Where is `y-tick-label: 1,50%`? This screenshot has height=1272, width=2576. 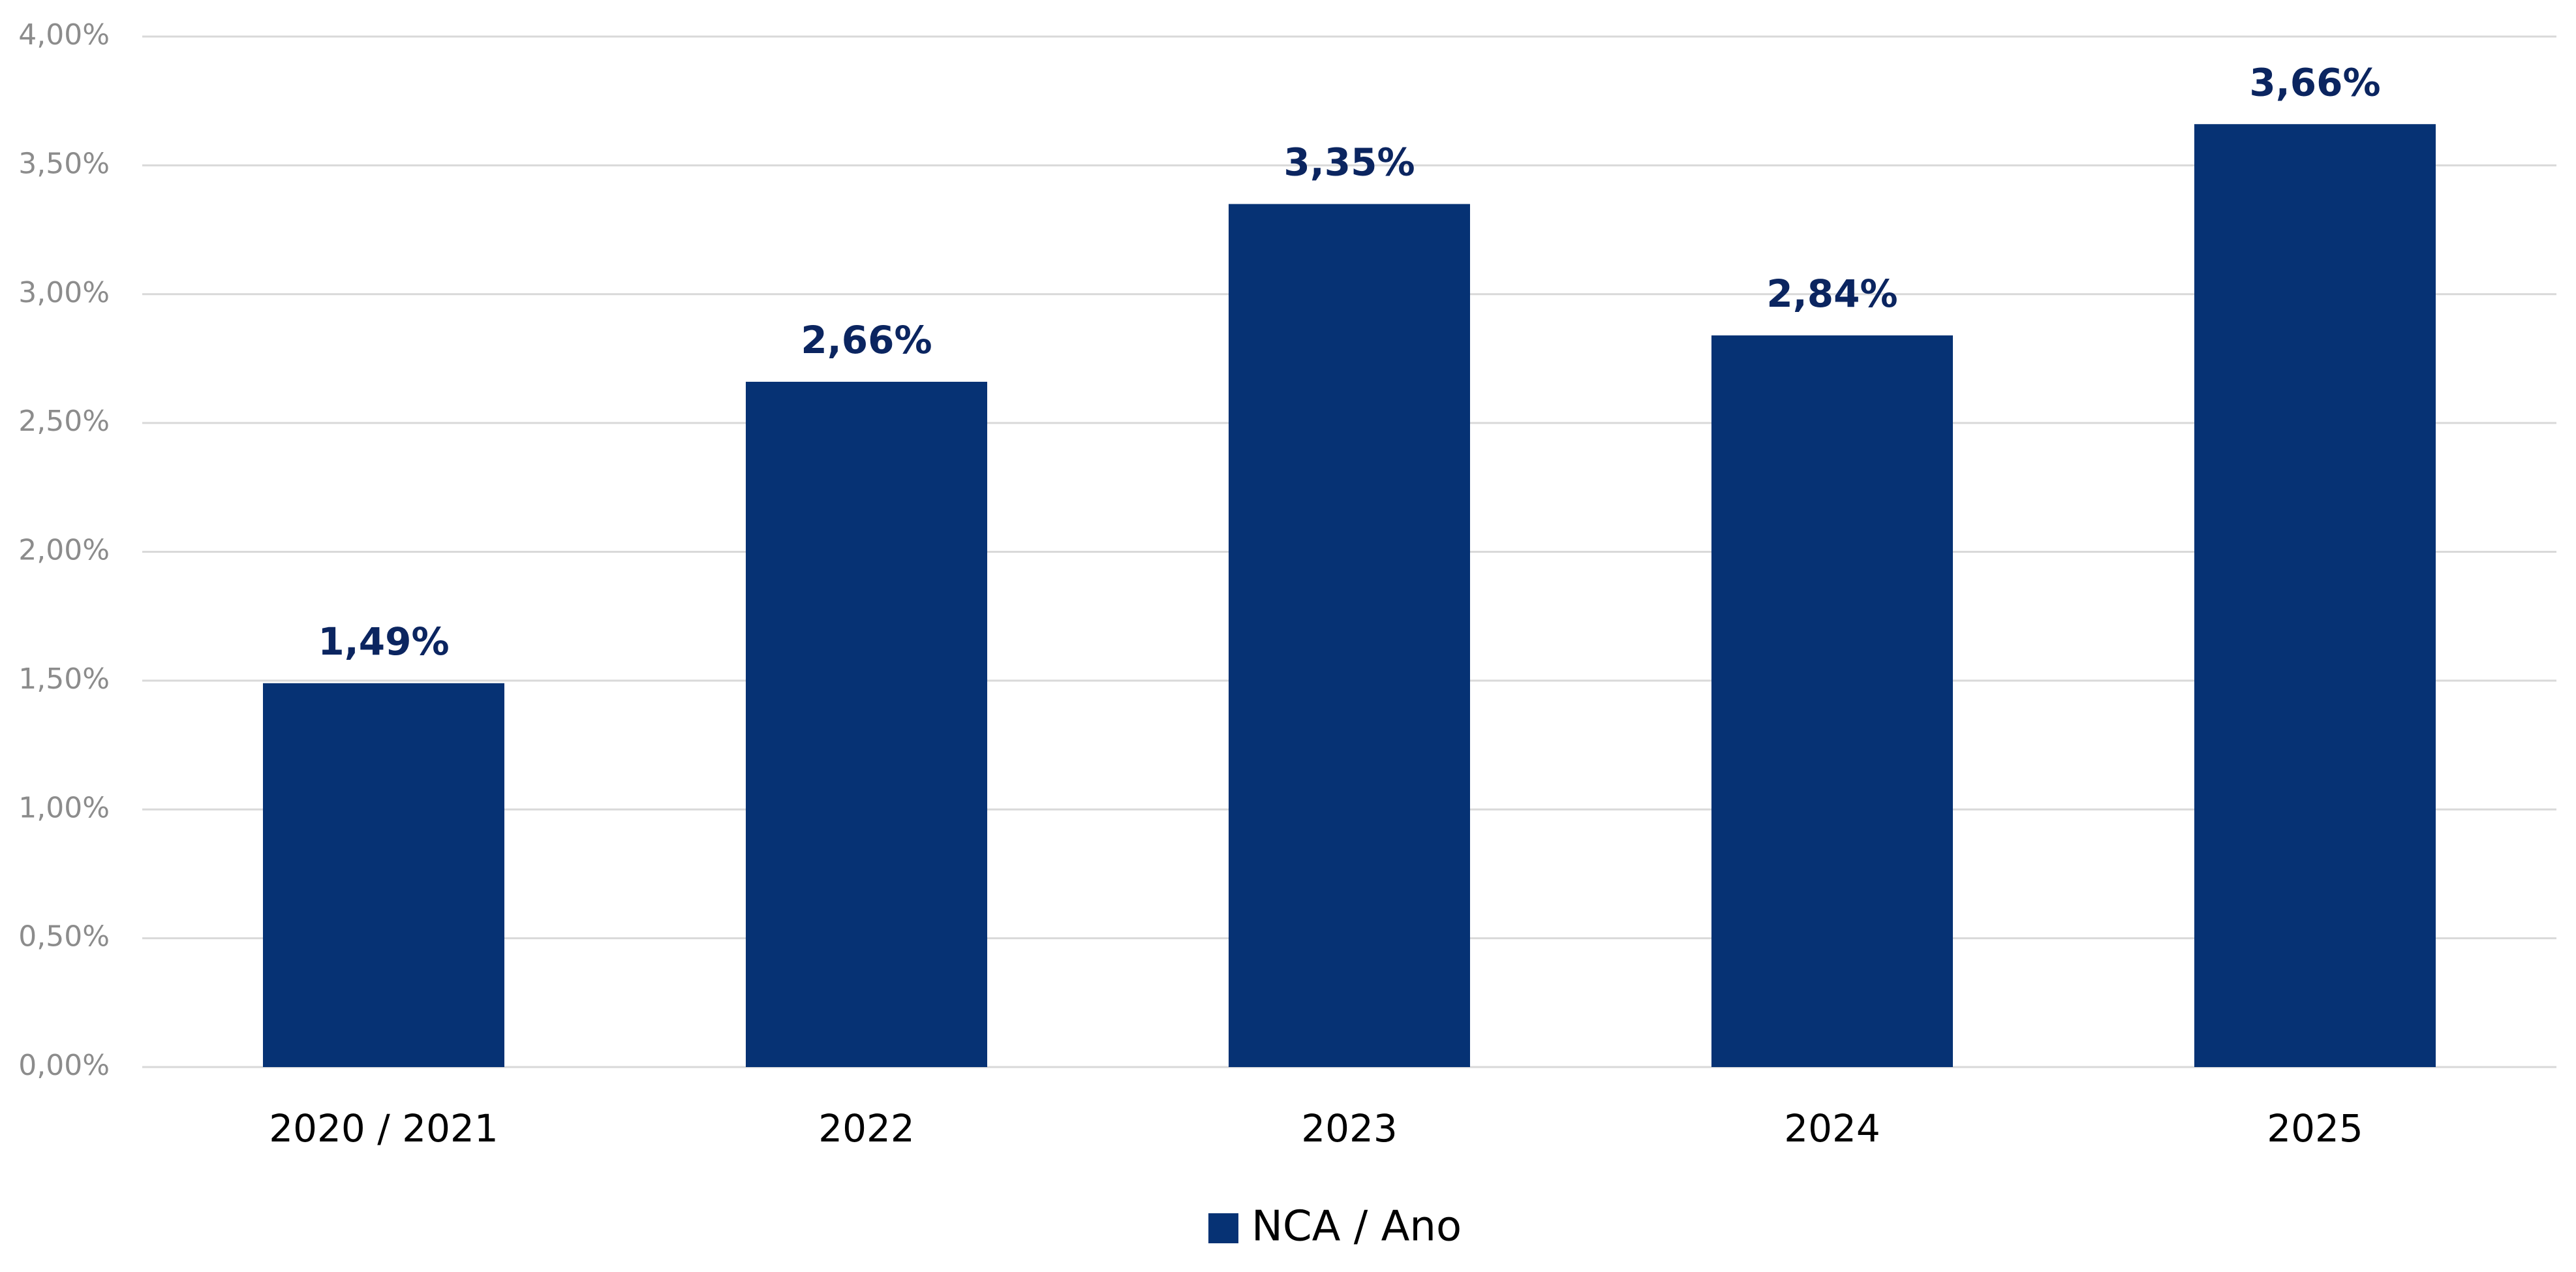
y-tick-label: 1,50% is located at coordinates (64, 679).